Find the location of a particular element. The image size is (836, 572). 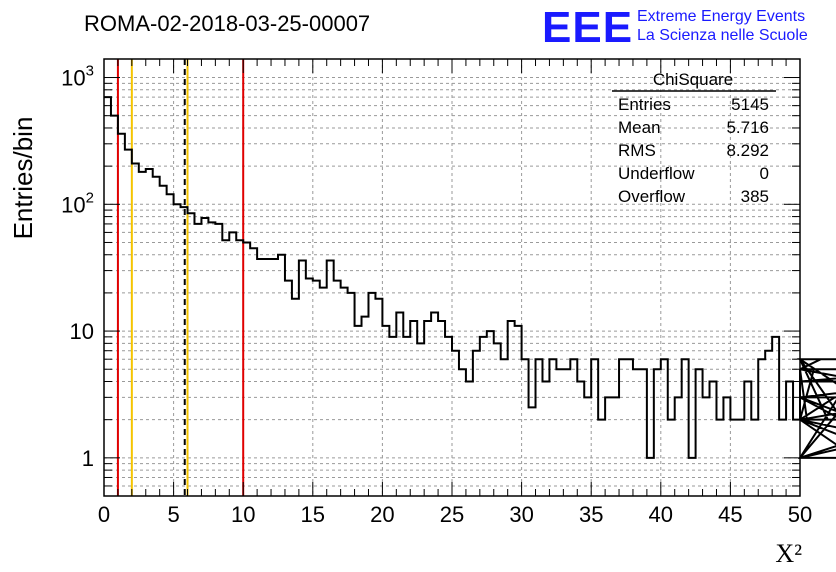

brand-line-1: Extreme Energy Events is located at coordinates (721, 16).